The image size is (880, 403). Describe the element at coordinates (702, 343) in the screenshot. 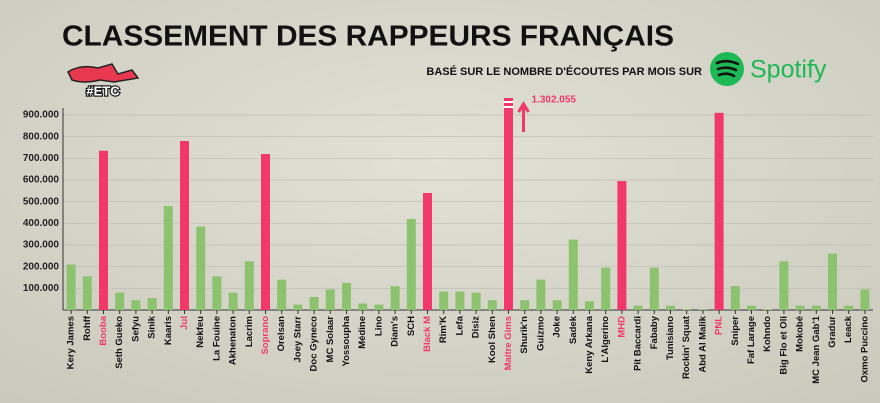

I see `x-tick-label: Abd Al Malik` at that location.